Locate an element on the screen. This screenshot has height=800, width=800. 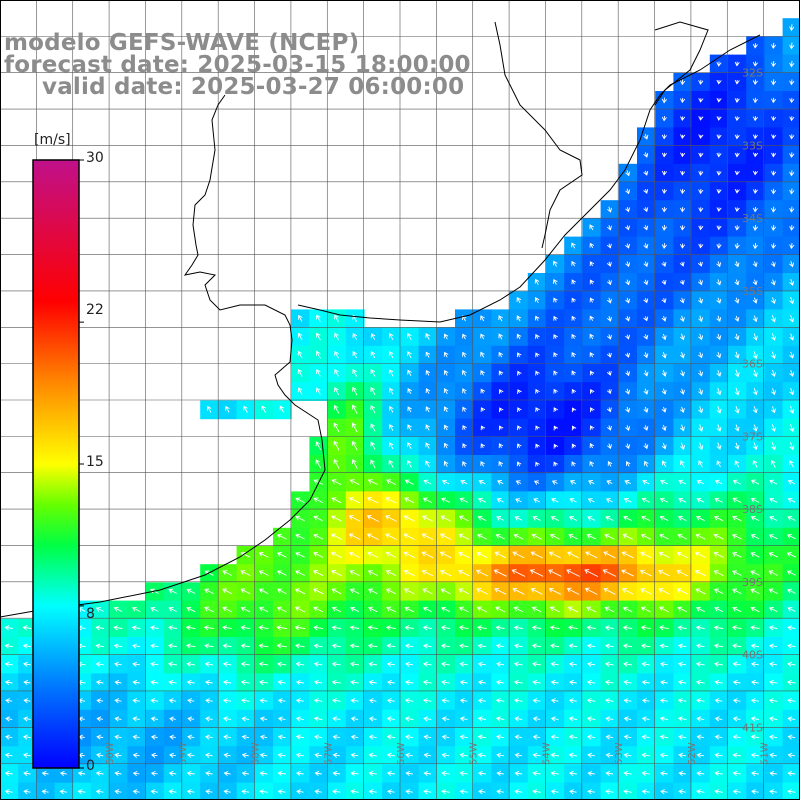
border-line is located at coordinates (538, 135).